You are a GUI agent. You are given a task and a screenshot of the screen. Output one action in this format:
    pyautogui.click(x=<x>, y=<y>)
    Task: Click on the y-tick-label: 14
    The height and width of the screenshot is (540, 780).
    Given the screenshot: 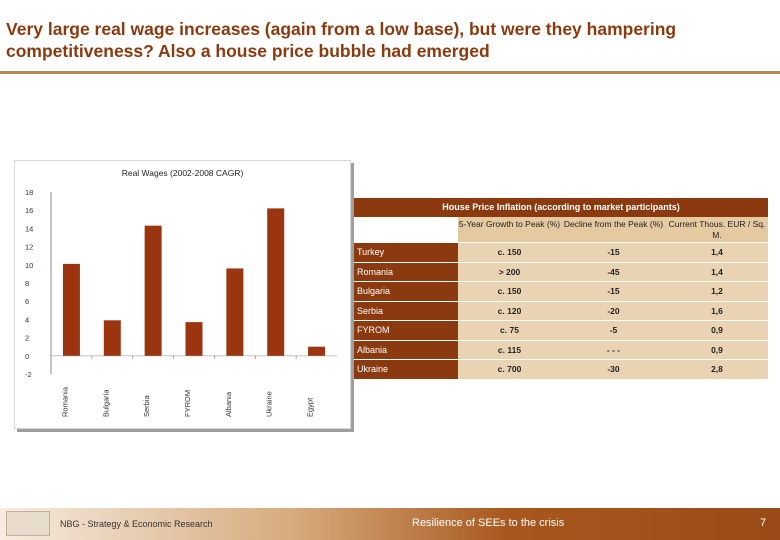 What is the action you would take?
    pyautogui.click(x=29, y=228)
    